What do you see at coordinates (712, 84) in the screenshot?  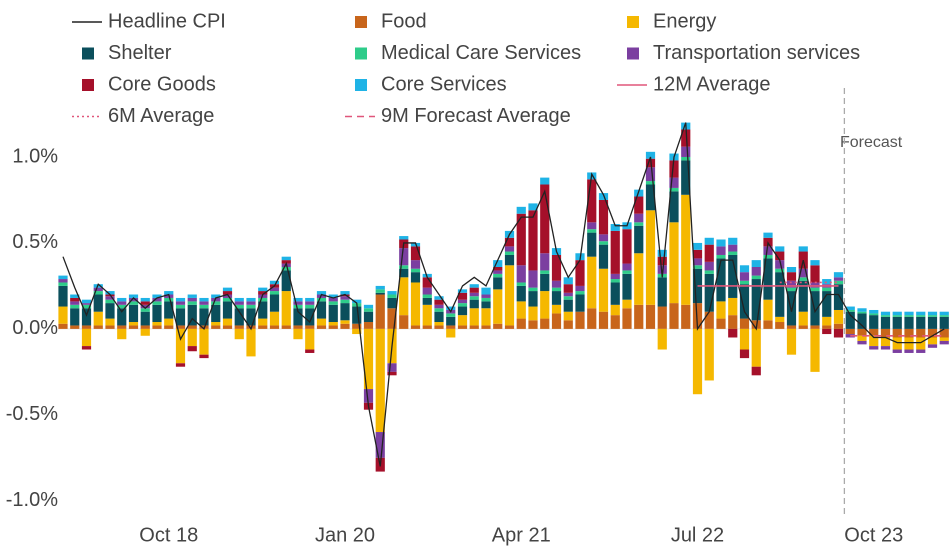 I see `legend-label: 12M Average` at bounding box center [712, 84].